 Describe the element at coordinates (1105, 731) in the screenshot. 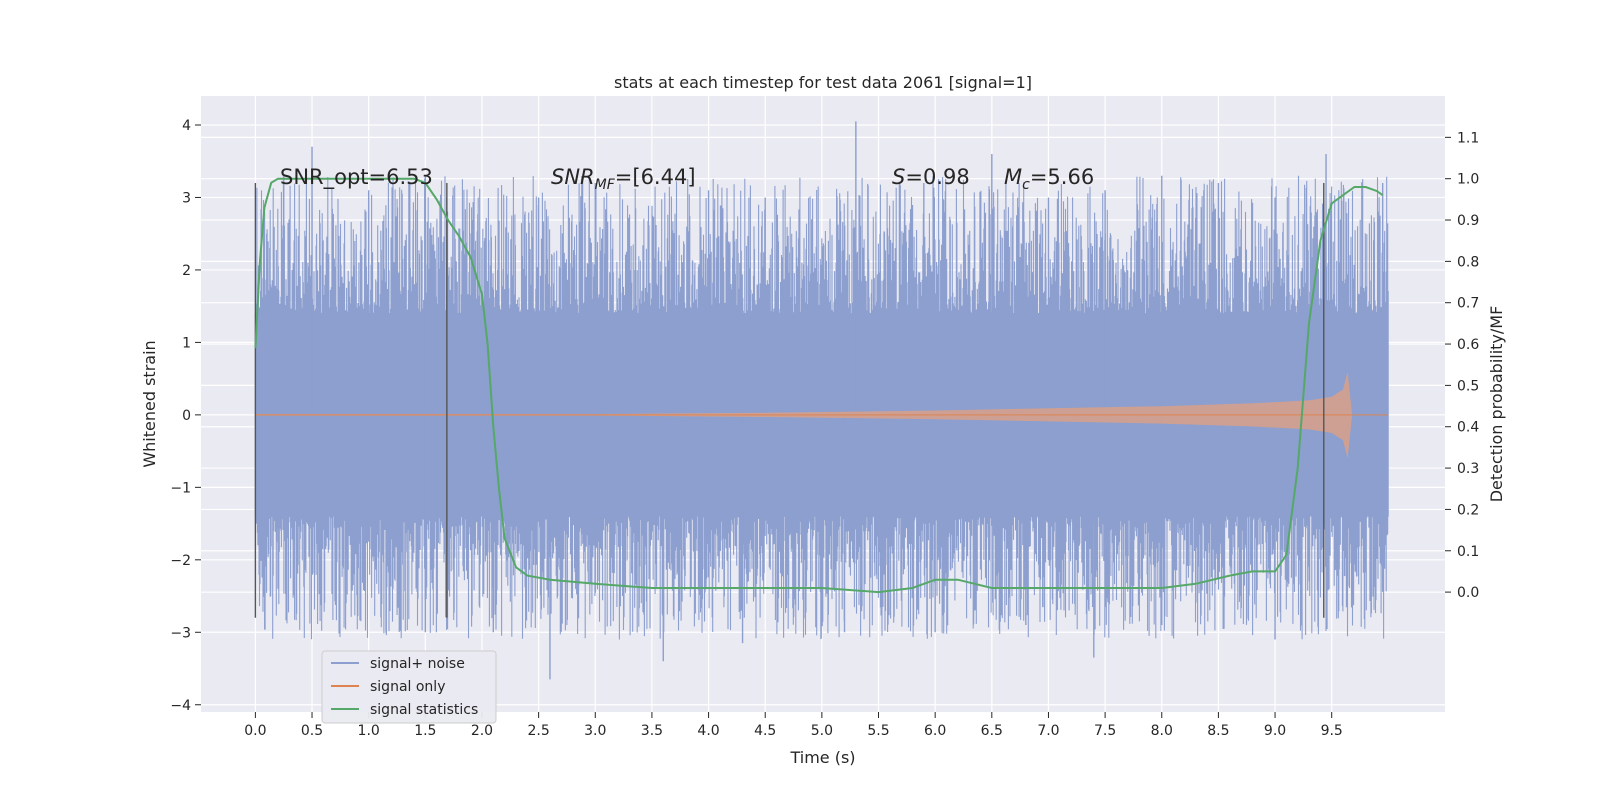

I see `x-tick-label: 7.5` at that location.